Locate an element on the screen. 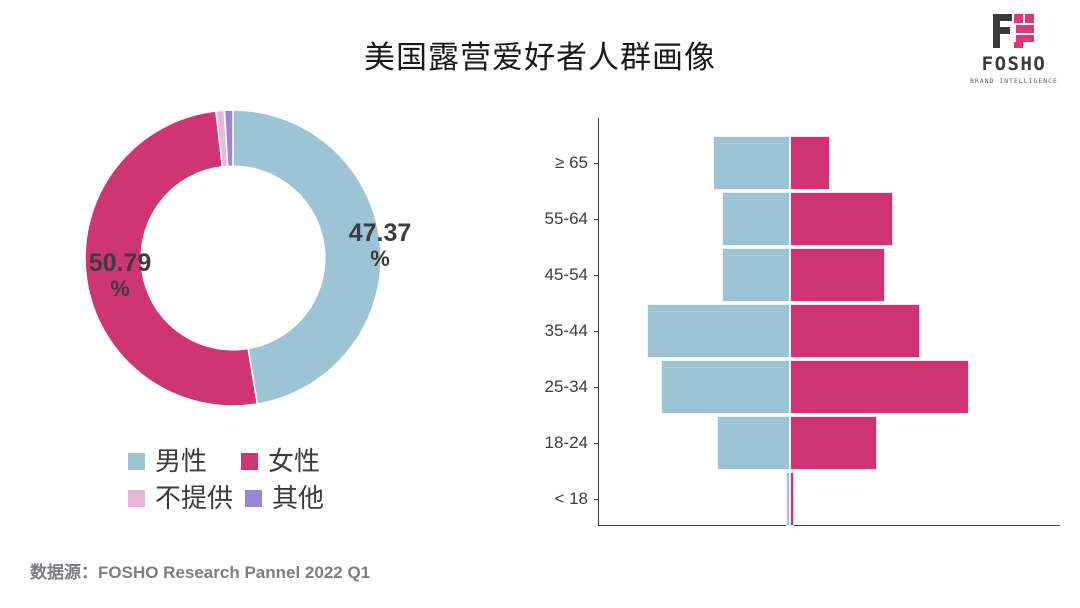  legend-label-not-provided: 不提供 is located at coordinates (194, 498).